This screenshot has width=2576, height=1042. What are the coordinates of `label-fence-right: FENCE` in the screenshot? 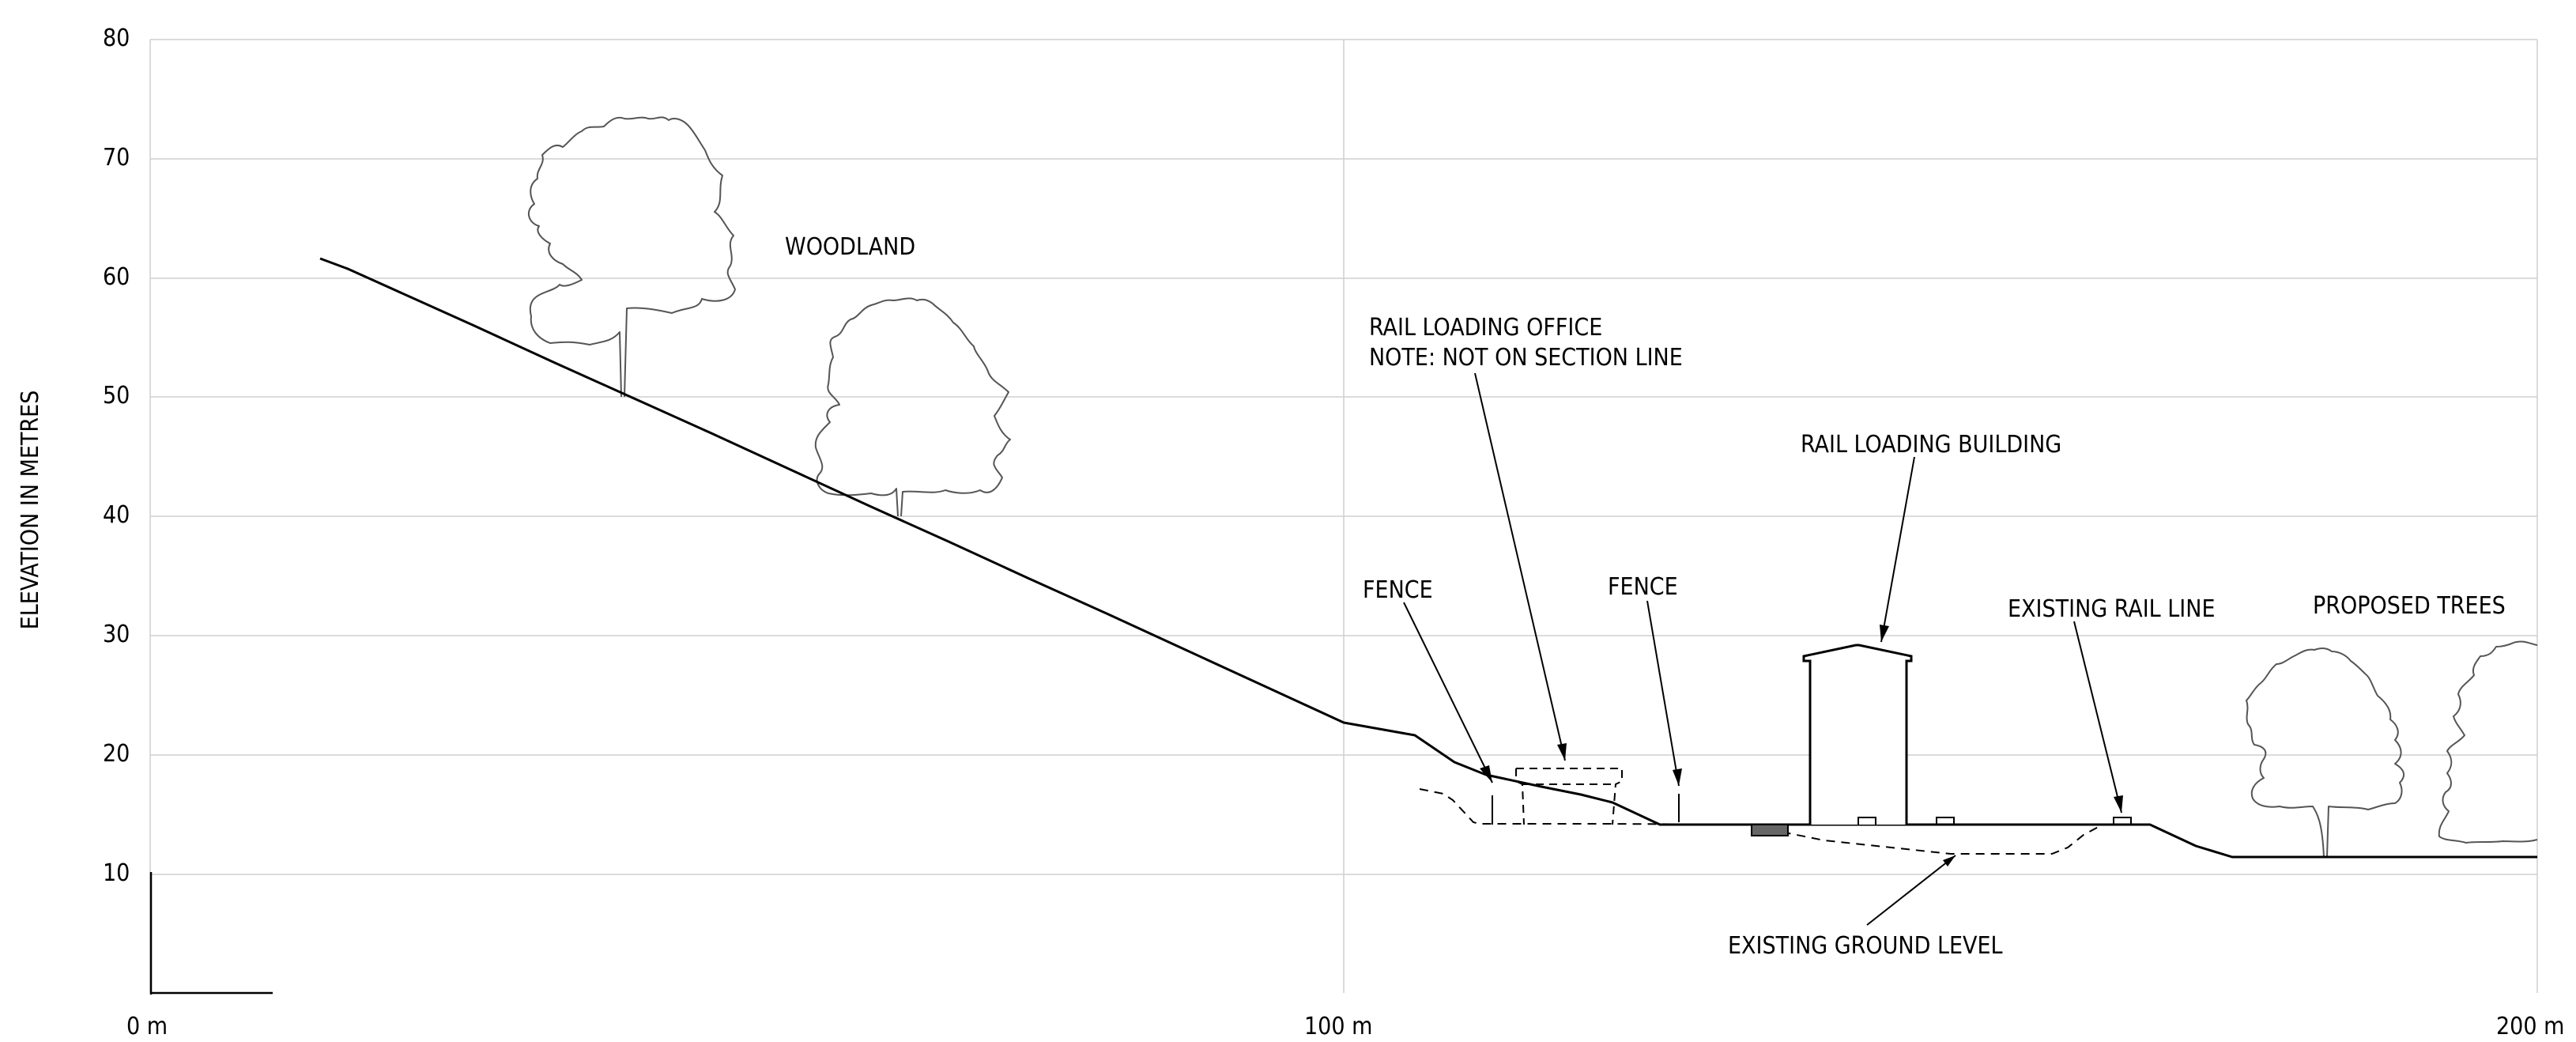 It's located at (1643, 587).